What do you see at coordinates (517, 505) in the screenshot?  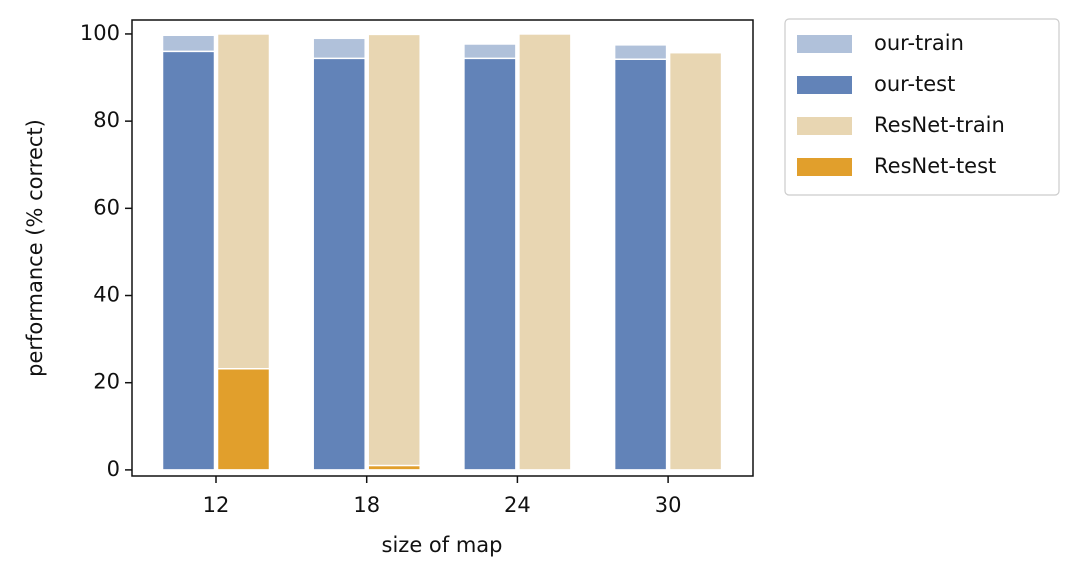 I see `x-tick-label: 24` at bounding box center [517, 505].